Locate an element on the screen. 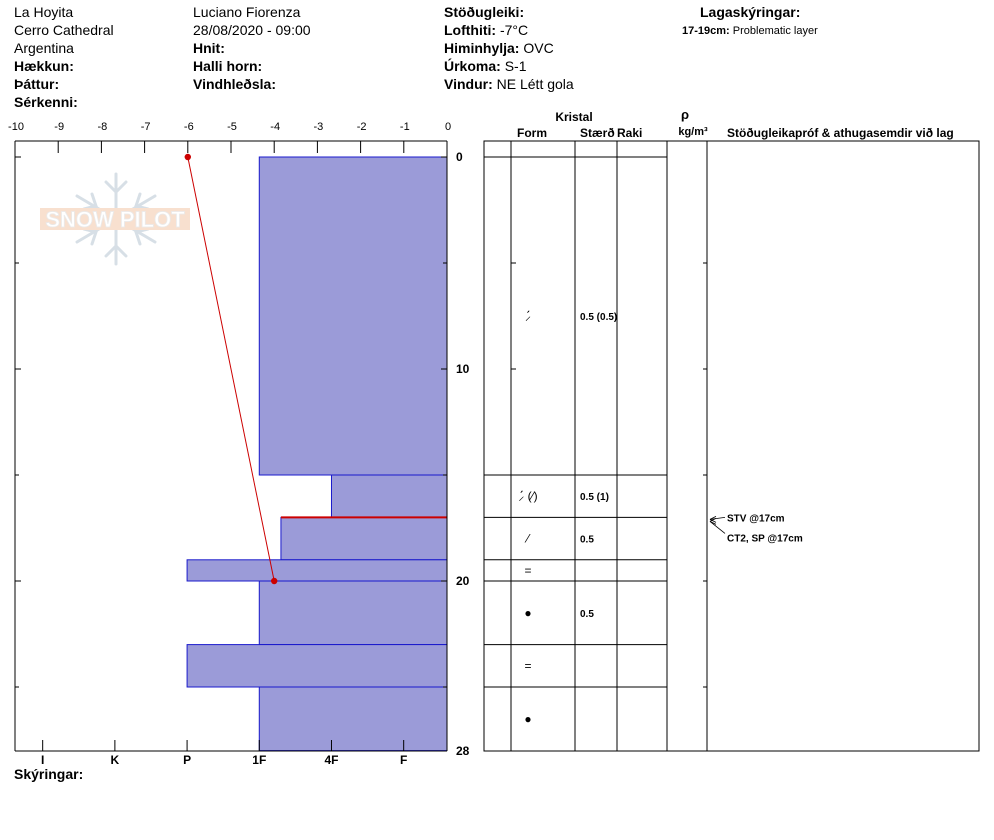 This screenshot has width=994, height=840. temp-value: -7°C is located at coordinates (514, 30).